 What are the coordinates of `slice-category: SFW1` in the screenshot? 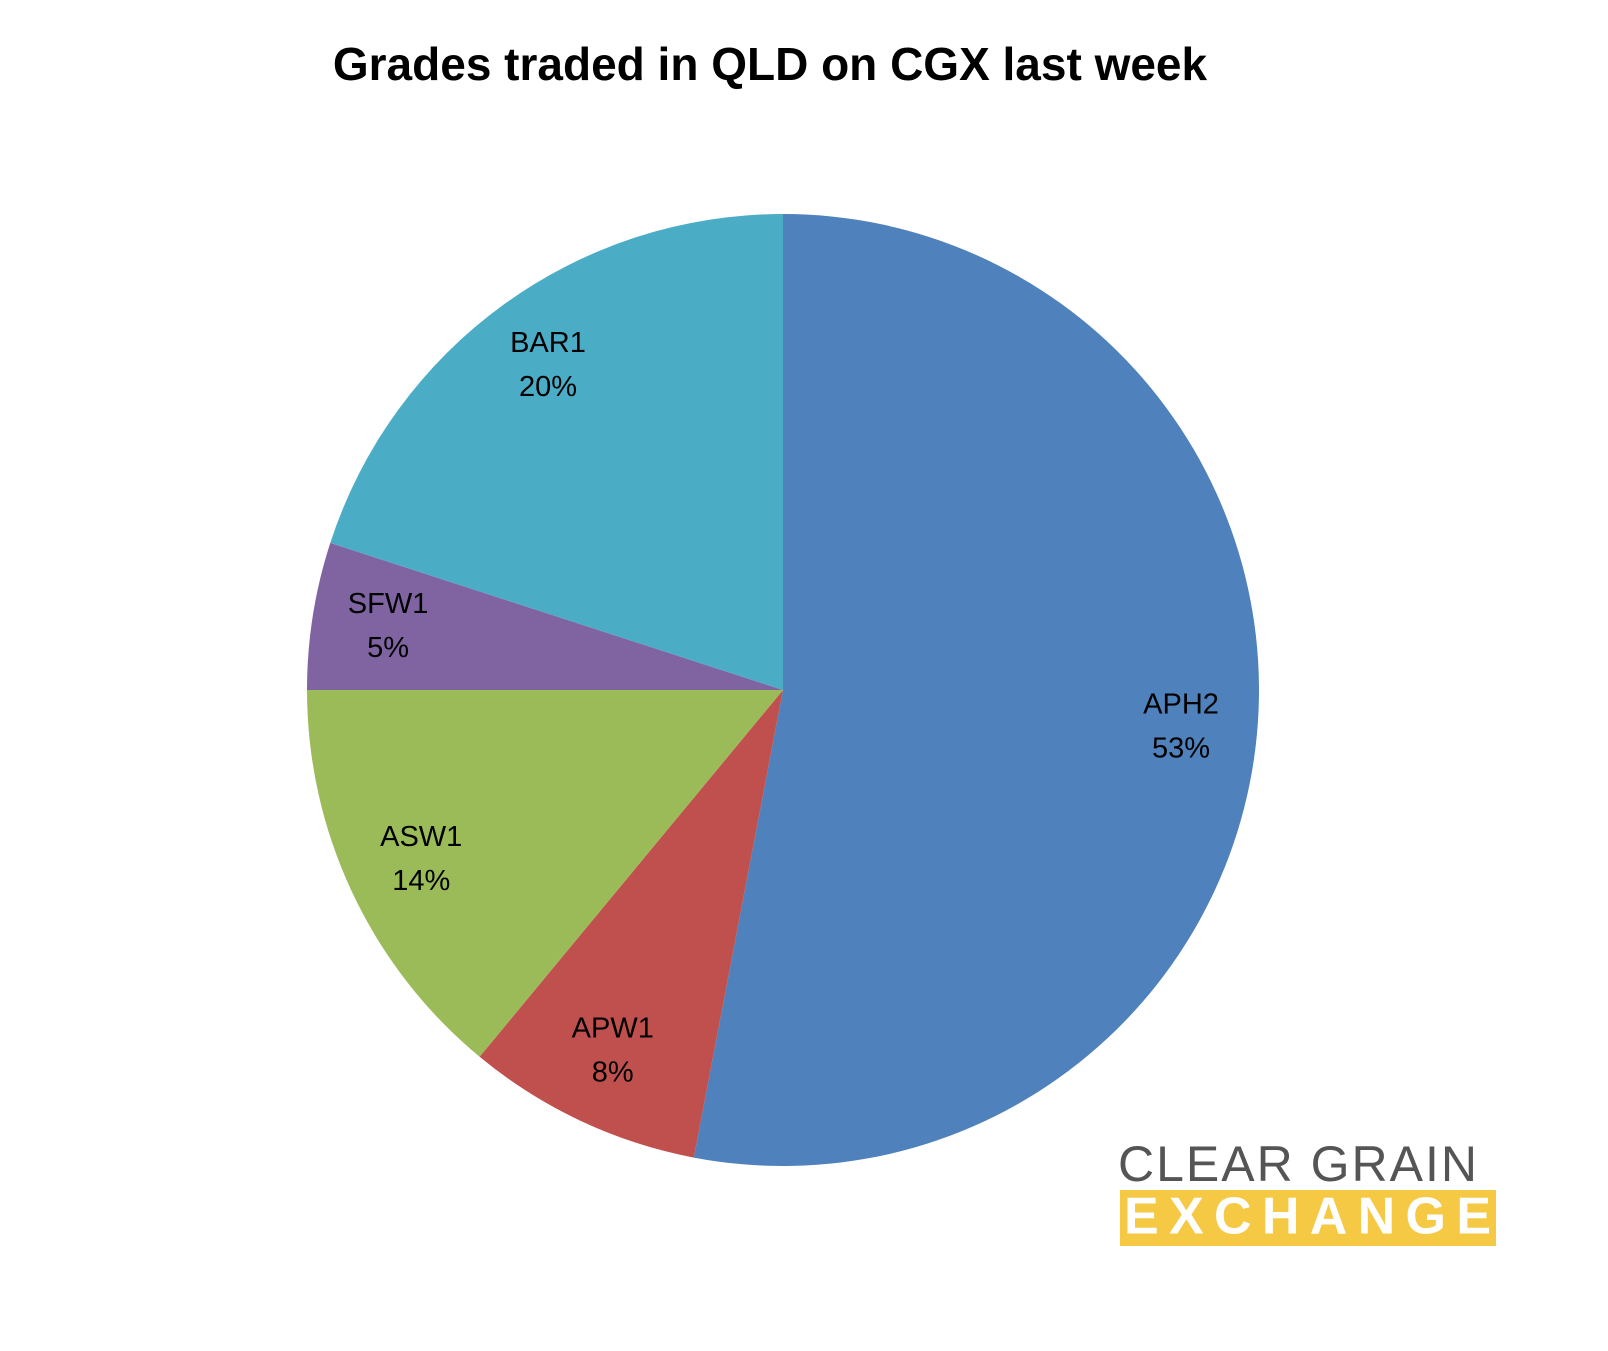 It's located at (388, 604).